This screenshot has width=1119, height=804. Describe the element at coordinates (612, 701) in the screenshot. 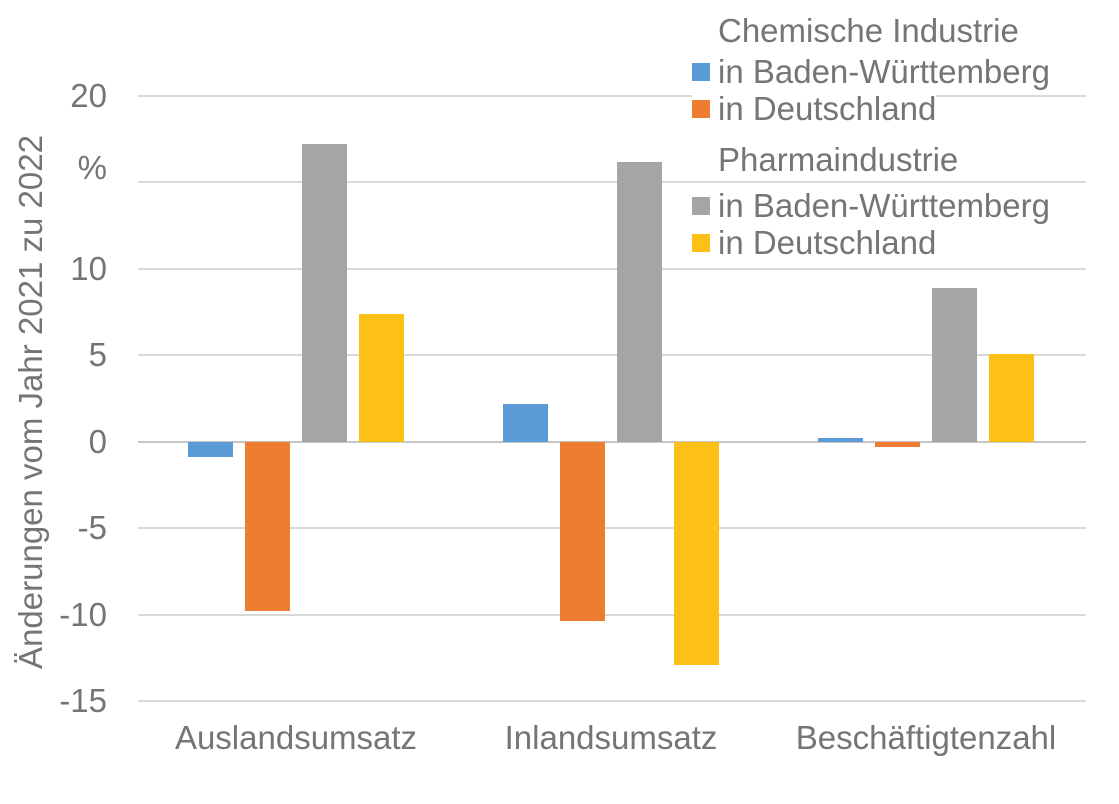

I see `gridline--15` at that location.